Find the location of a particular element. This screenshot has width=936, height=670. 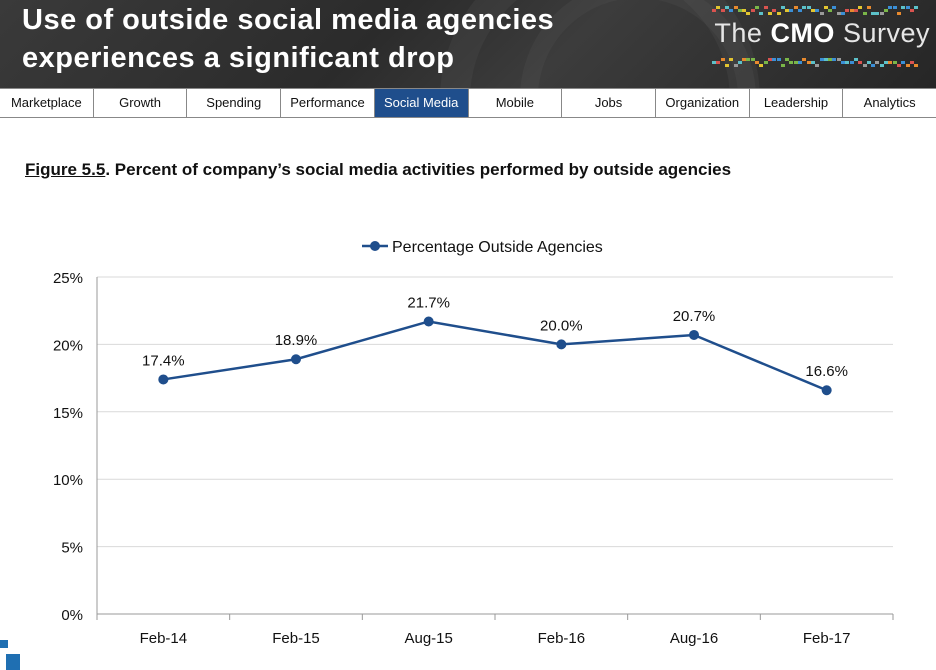

cmo-survey-logo: The CMO Survey is located at coordinates (822, 33).